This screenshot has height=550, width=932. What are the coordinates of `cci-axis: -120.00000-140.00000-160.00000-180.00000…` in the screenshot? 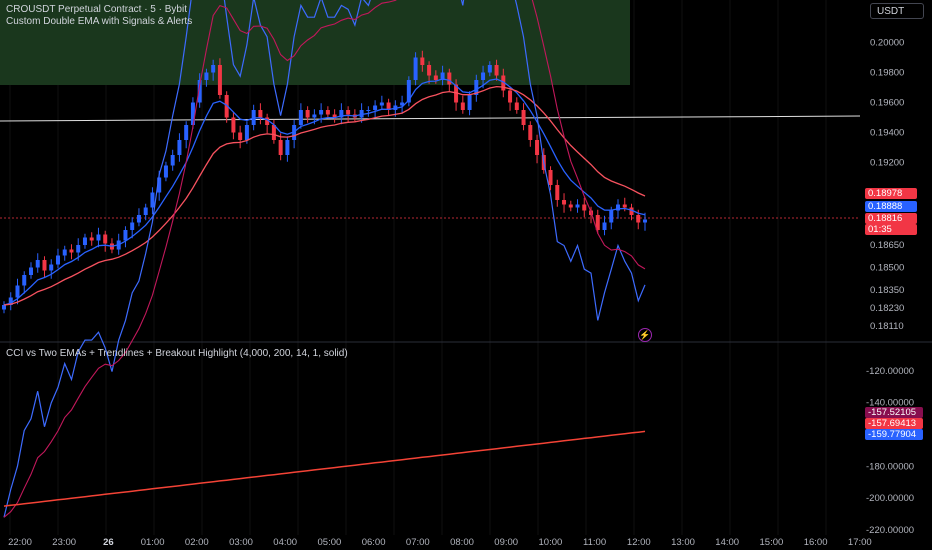 It's located at (890, 451).